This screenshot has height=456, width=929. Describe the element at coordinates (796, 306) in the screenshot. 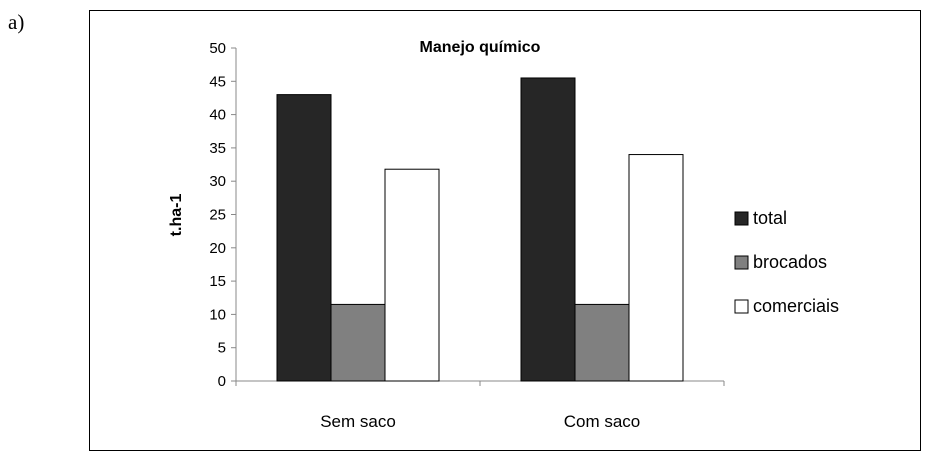

I see `legend-label-comerciais: comerciais` at that location.